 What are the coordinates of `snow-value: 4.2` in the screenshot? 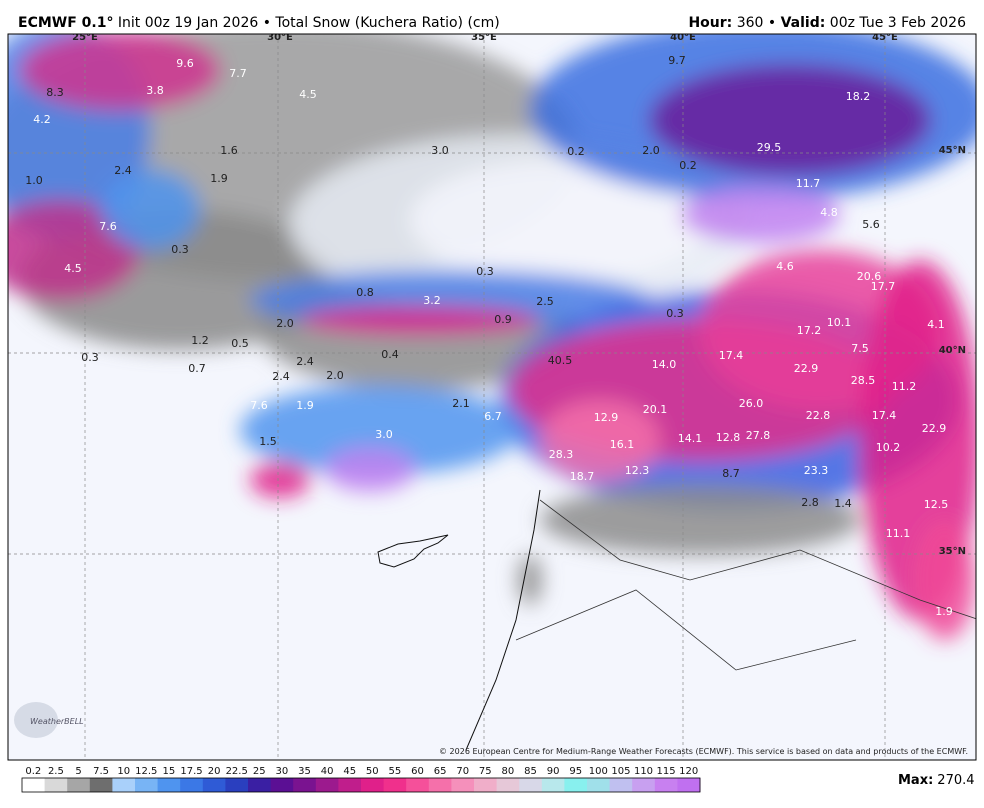 It's located at (42, 119).